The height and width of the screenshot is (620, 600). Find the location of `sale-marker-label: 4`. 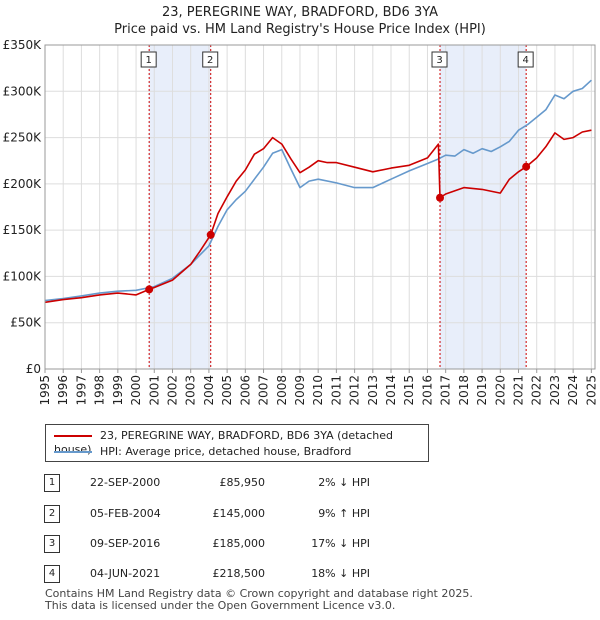

sale-marker-label: 4 is located at coordinates (525, 60).